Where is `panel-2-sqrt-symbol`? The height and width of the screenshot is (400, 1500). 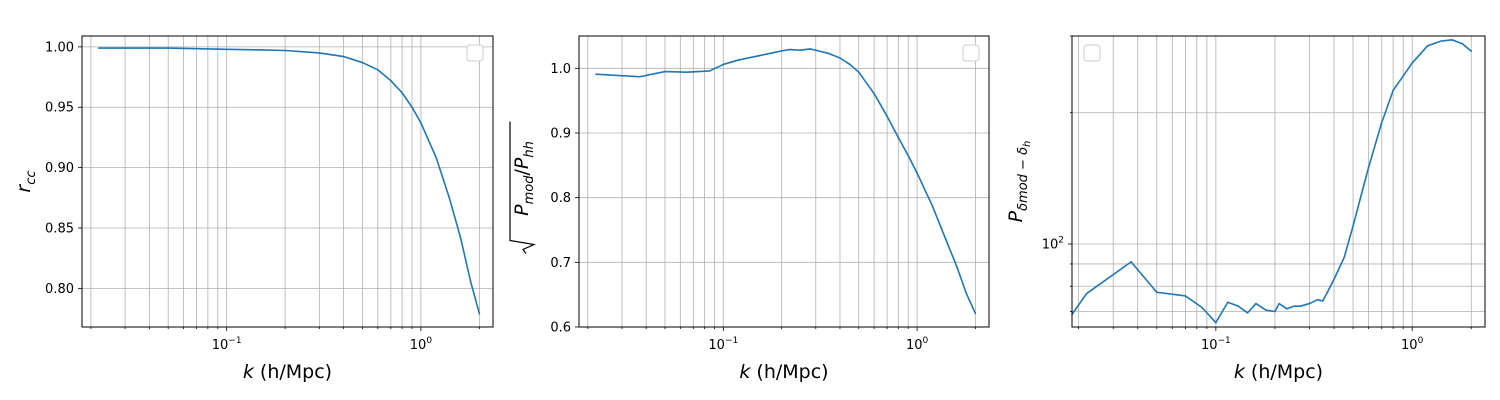
panel-2-sqrt-symbol is located at coordinates (523, 187).